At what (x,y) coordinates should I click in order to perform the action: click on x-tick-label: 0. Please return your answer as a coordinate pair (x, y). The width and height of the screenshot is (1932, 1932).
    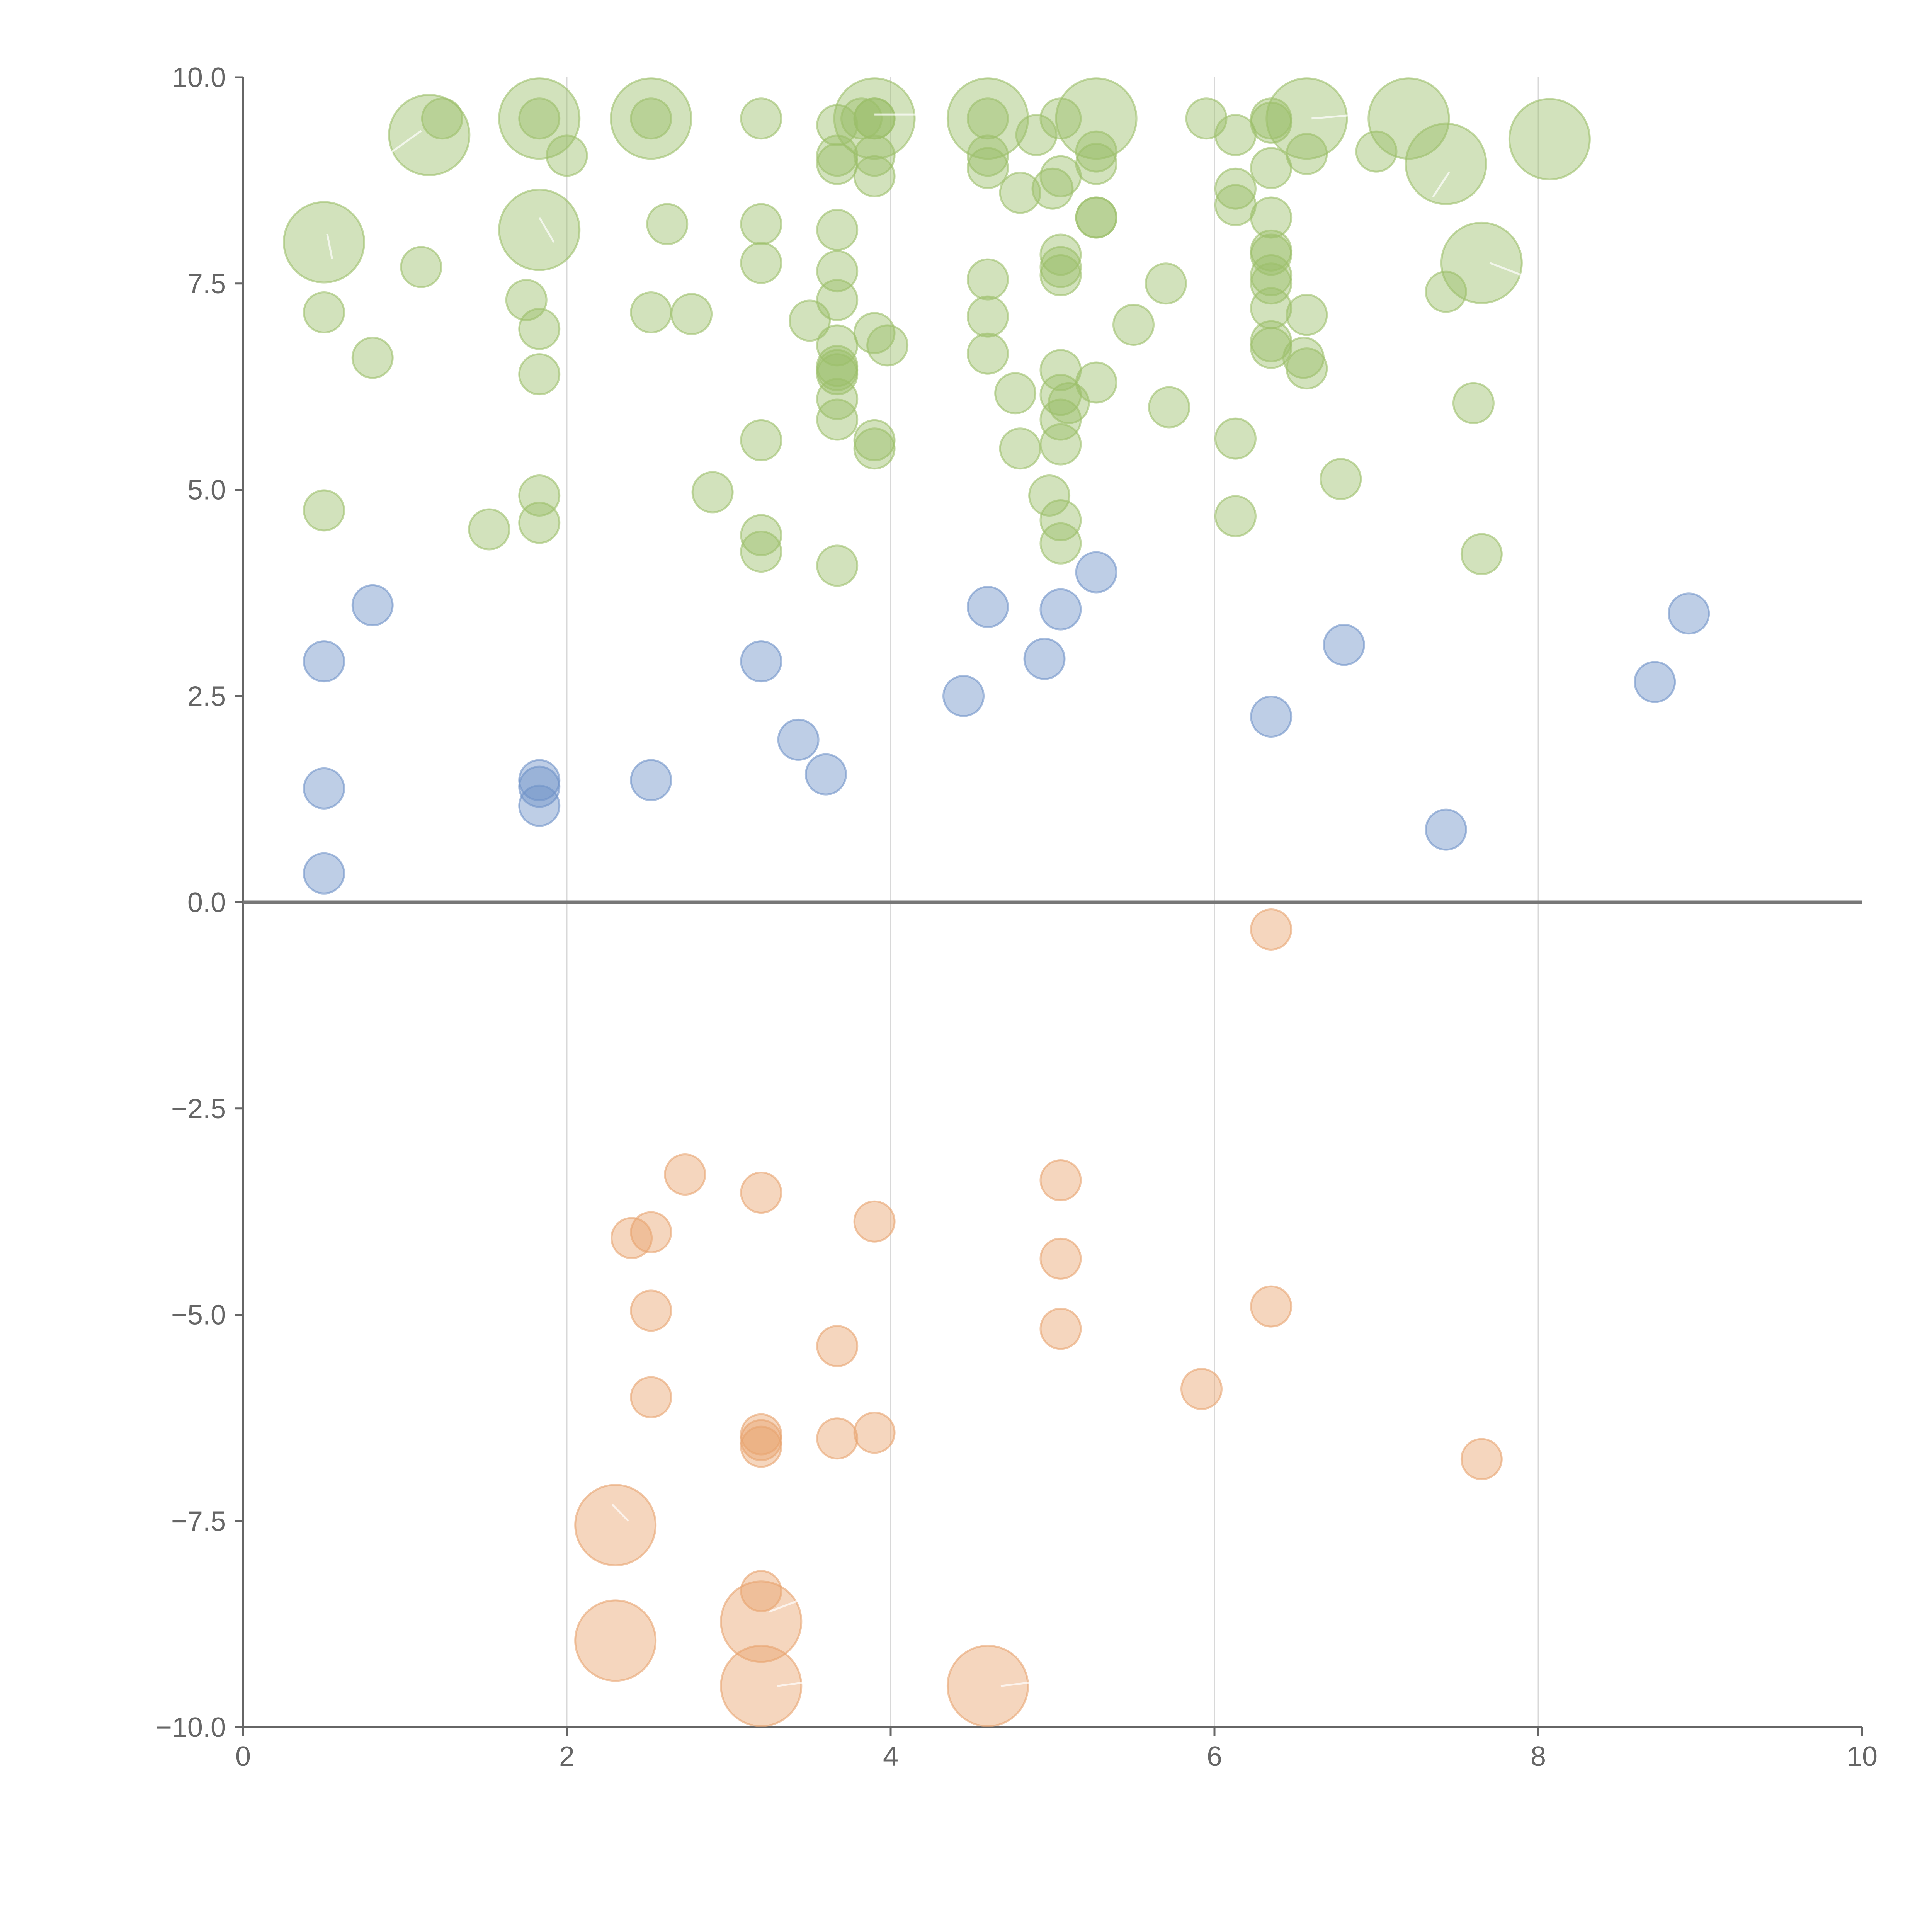
    Looking at the image, I should click on (243, 1756).